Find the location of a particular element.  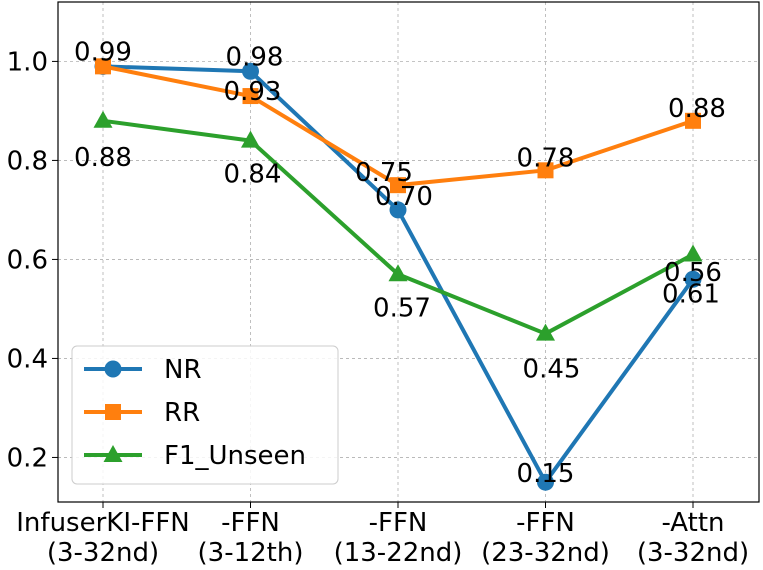

x-tick-label: (23-32nd) is located at coordinates (545, 553).